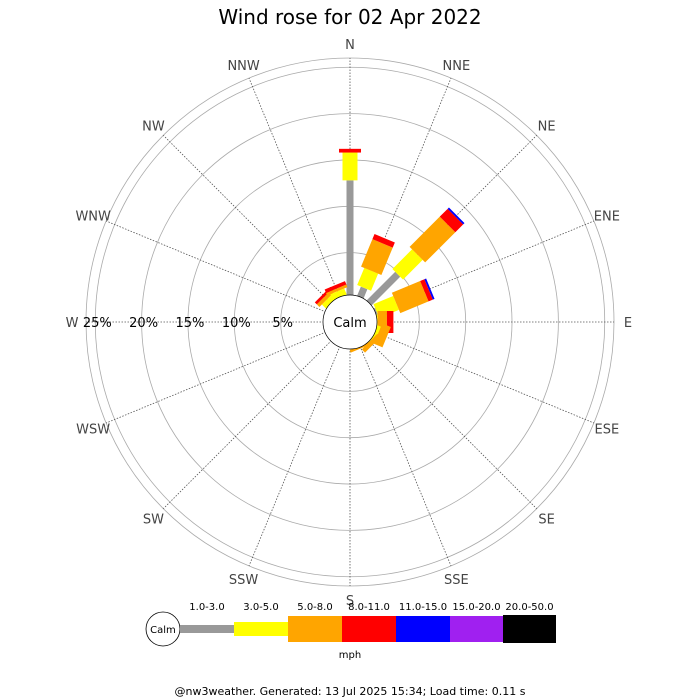 Image resolution: width=700 pixels, height=700 pixels. What do you see at coordinates (97, 323) in the screenshot?
I see `ring-label-25: 25%` at bounding box center [97, 323].